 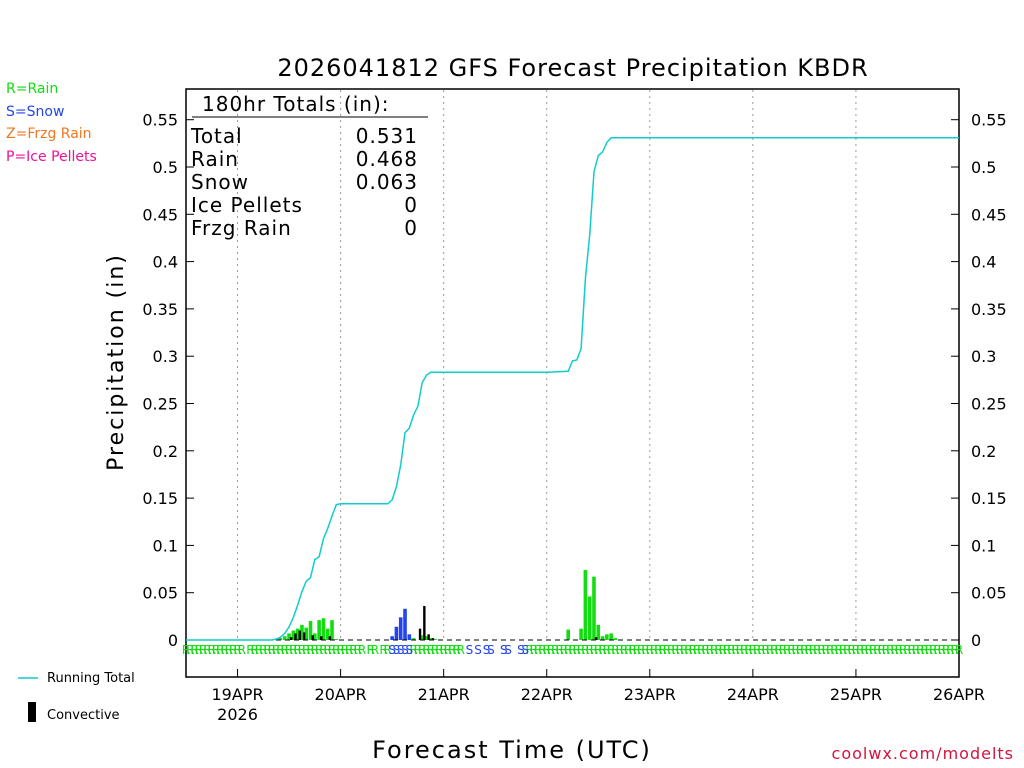 I want to click on rain-marker-86: R, so click(x=654, y=650).